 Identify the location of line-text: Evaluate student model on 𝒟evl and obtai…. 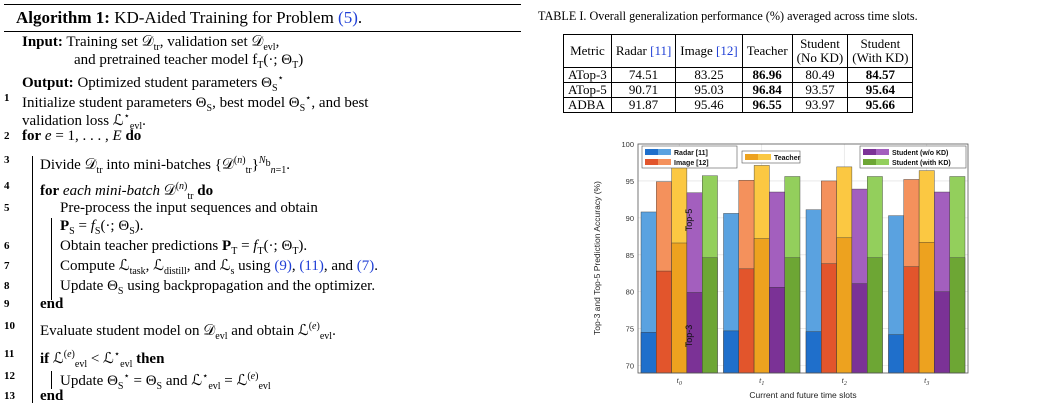
(188, 331).